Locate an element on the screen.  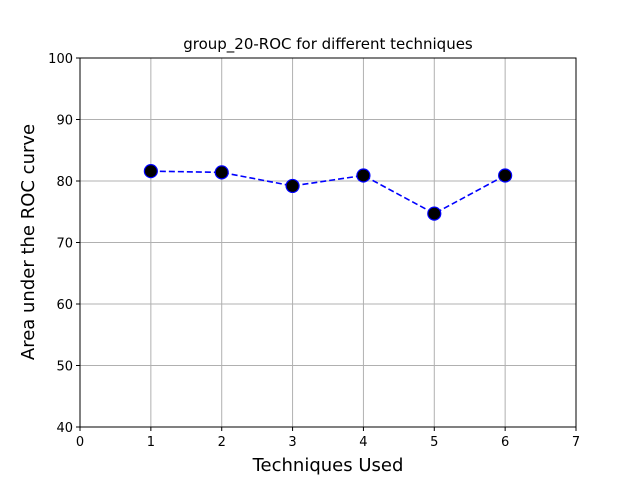
series-layer is located at coordinates (328, 192).